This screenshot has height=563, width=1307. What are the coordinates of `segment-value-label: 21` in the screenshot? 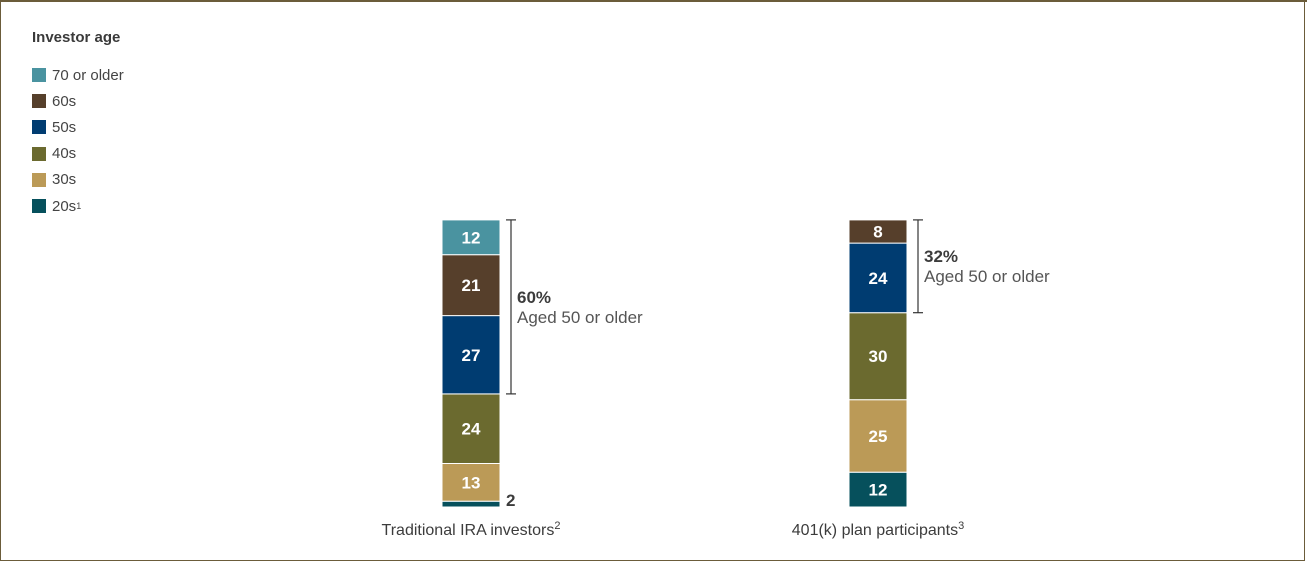 It's located at (471, 285).